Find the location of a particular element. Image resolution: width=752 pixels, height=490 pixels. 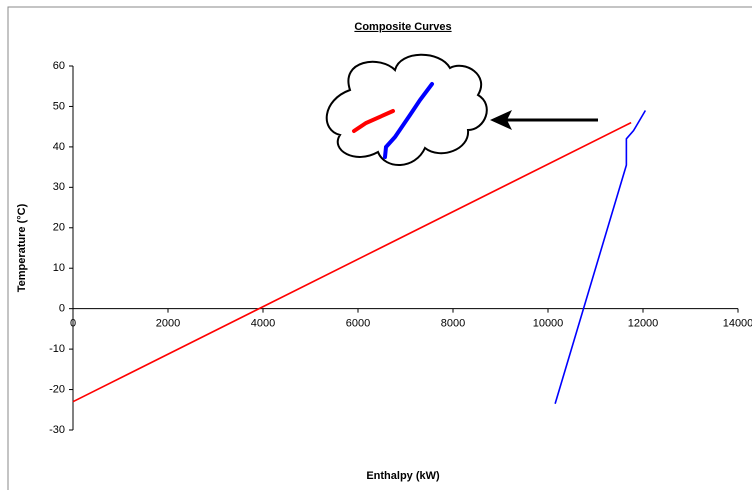

series-line is located at coordinates (600, 257).